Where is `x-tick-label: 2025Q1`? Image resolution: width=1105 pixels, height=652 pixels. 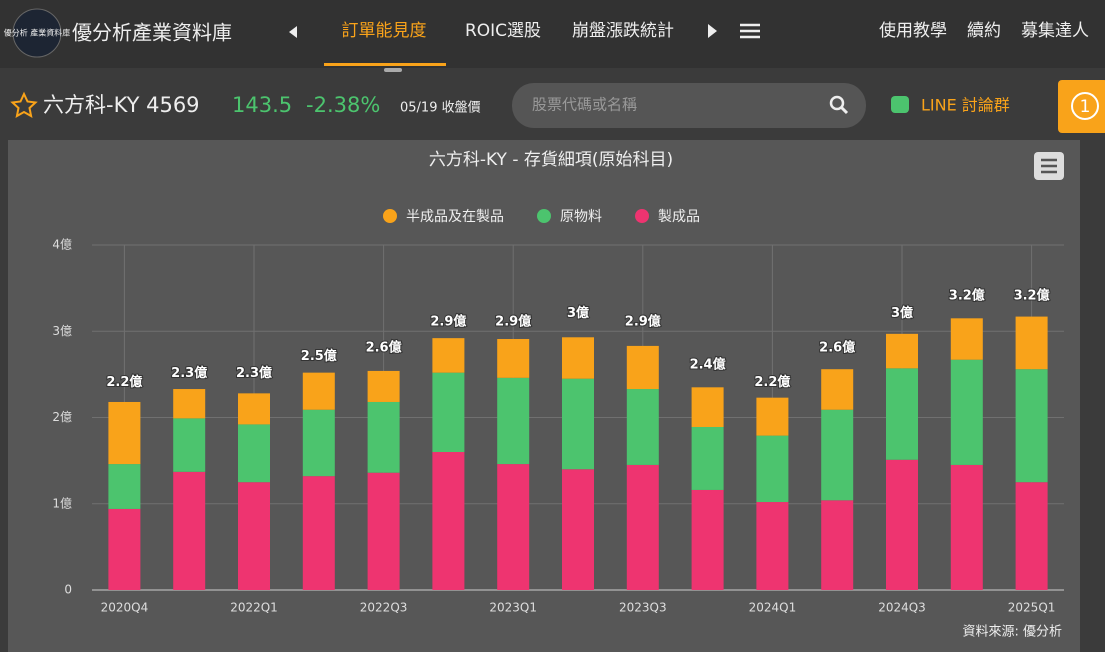
x-tick-label: 2025Q1 is located at coordinates (1032, 608).